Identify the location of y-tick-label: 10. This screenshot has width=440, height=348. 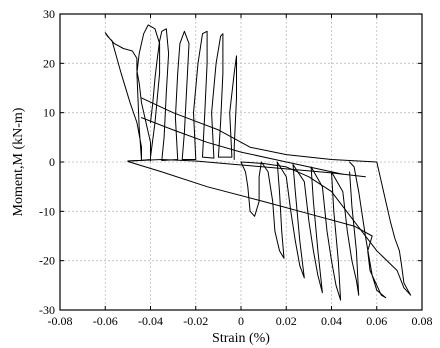
(49, 113).